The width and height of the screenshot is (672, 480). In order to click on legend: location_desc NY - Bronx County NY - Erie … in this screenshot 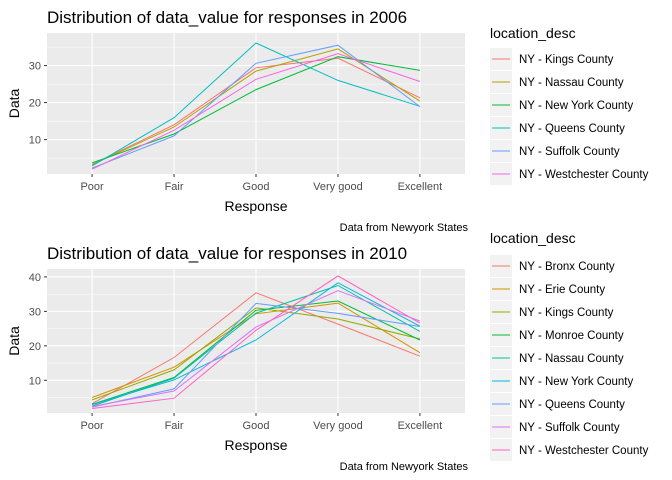, I will do `click(569, 345)`.